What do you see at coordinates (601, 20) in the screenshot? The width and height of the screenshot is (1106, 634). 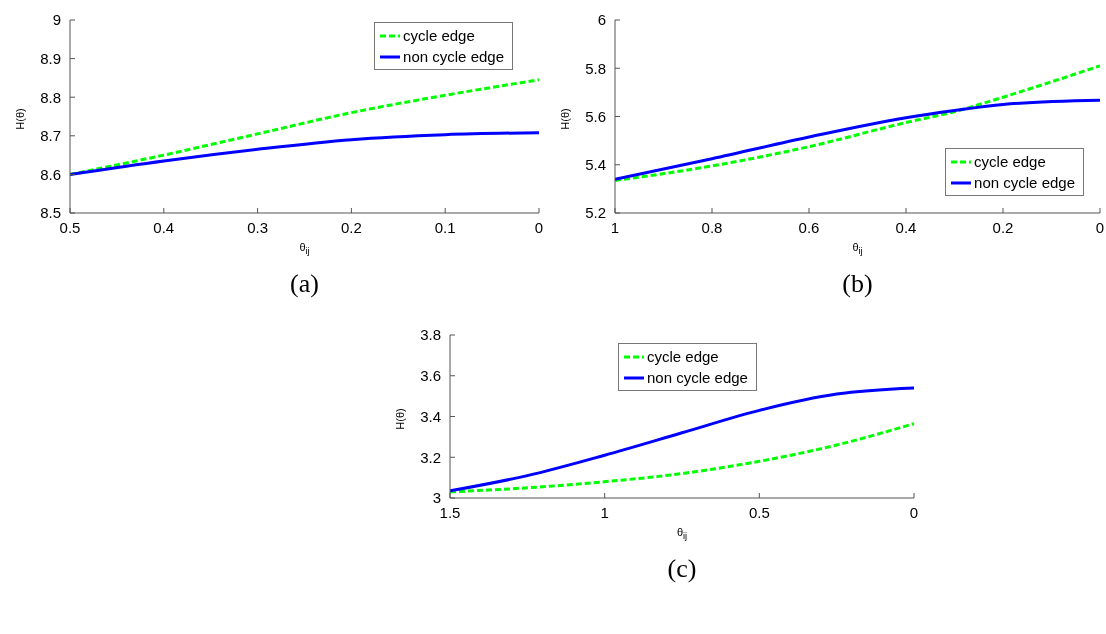 I see `y-tick-label: 6` at bounding box center [601, 20].